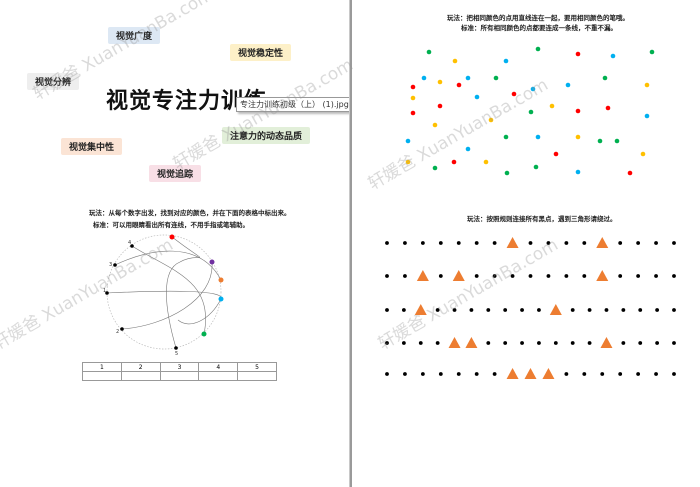  What do you see at coordinates (261, 52) in the screenshot?
I see `tag-visual-stability: 视觉稳定性` at bounding box center [261, 52].